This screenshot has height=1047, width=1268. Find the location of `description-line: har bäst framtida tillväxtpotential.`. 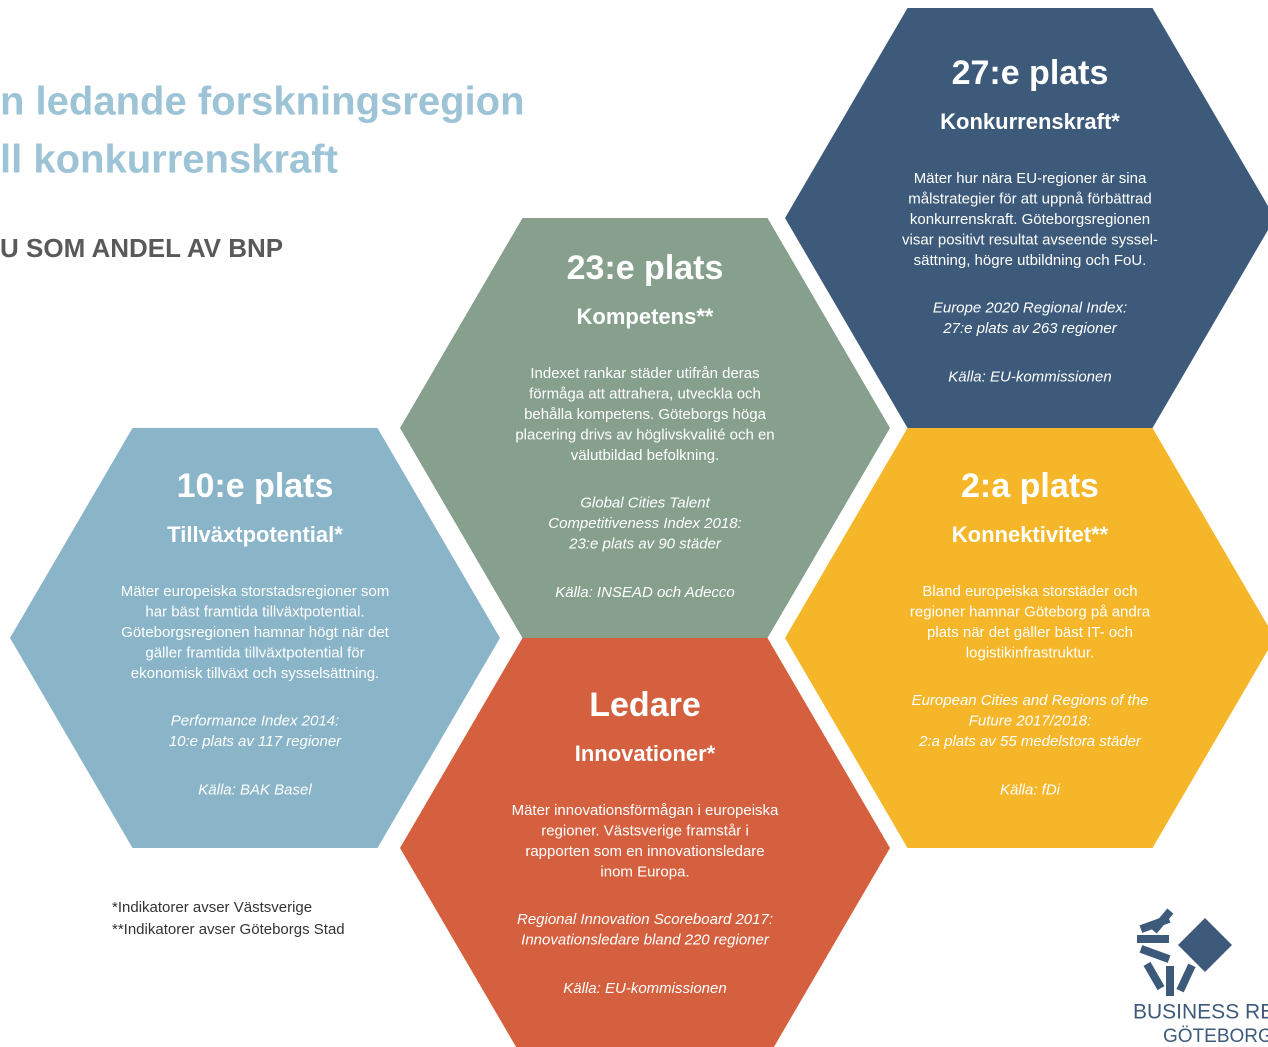

description-line: har bäst framtida tillväxtpotential. is located at coordinates (254, 611).